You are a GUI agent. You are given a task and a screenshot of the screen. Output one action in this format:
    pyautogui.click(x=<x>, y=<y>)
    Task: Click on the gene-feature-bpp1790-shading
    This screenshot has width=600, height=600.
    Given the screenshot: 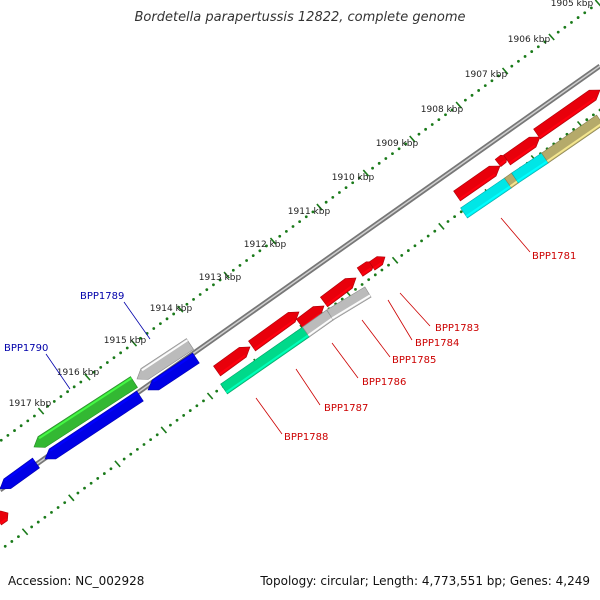 What is the action you would take?
    pyautogui.click(x=94, y=421)
    